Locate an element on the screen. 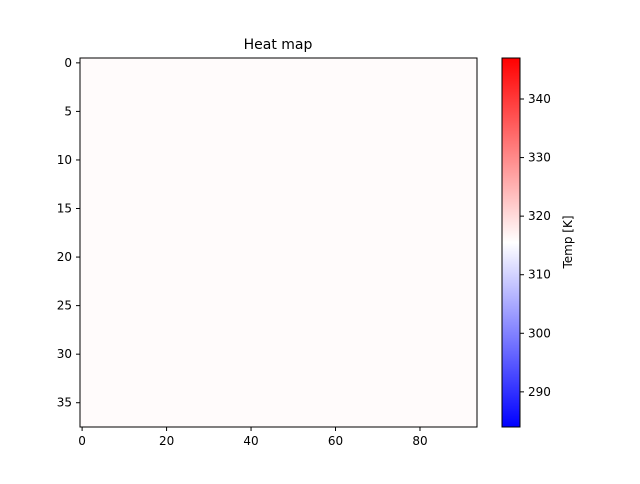 This screenshot has height=484, width=640. y-tick-label: 25 is located at coordinates (64, 306).